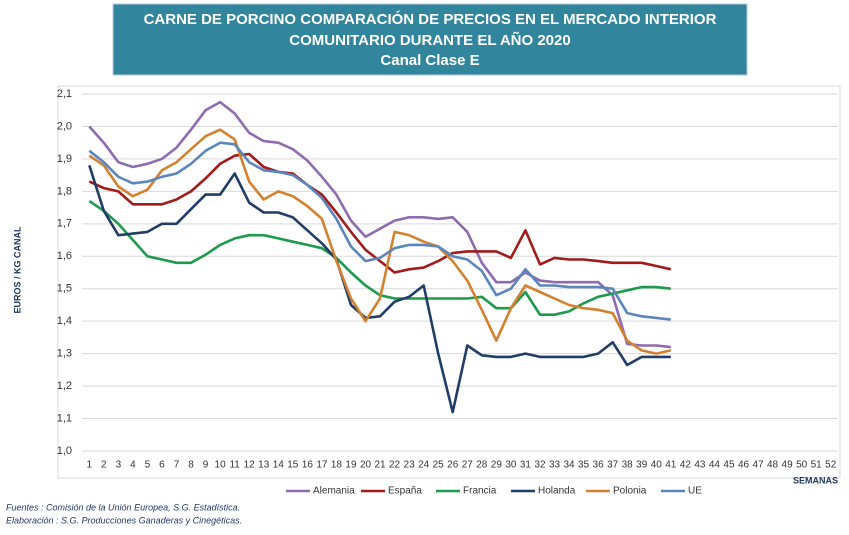 This screenshot has height=535, width=849. I want to click on x-tick-label: 50, so click(802, 465).